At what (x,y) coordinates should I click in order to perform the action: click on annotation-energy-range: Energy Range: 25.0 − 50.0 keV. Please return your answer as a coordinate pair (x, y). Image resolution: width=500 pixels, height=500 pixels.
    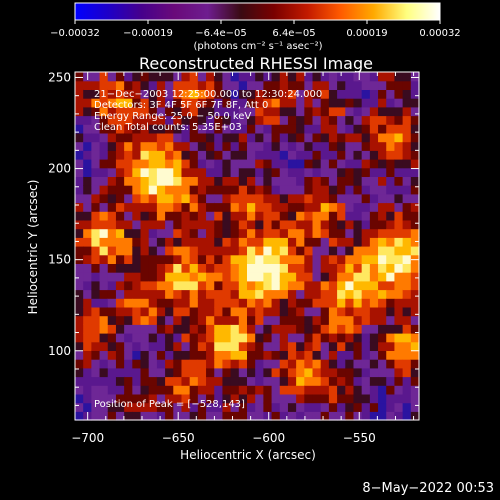
    Looking at the image, I should click on (172, 116).